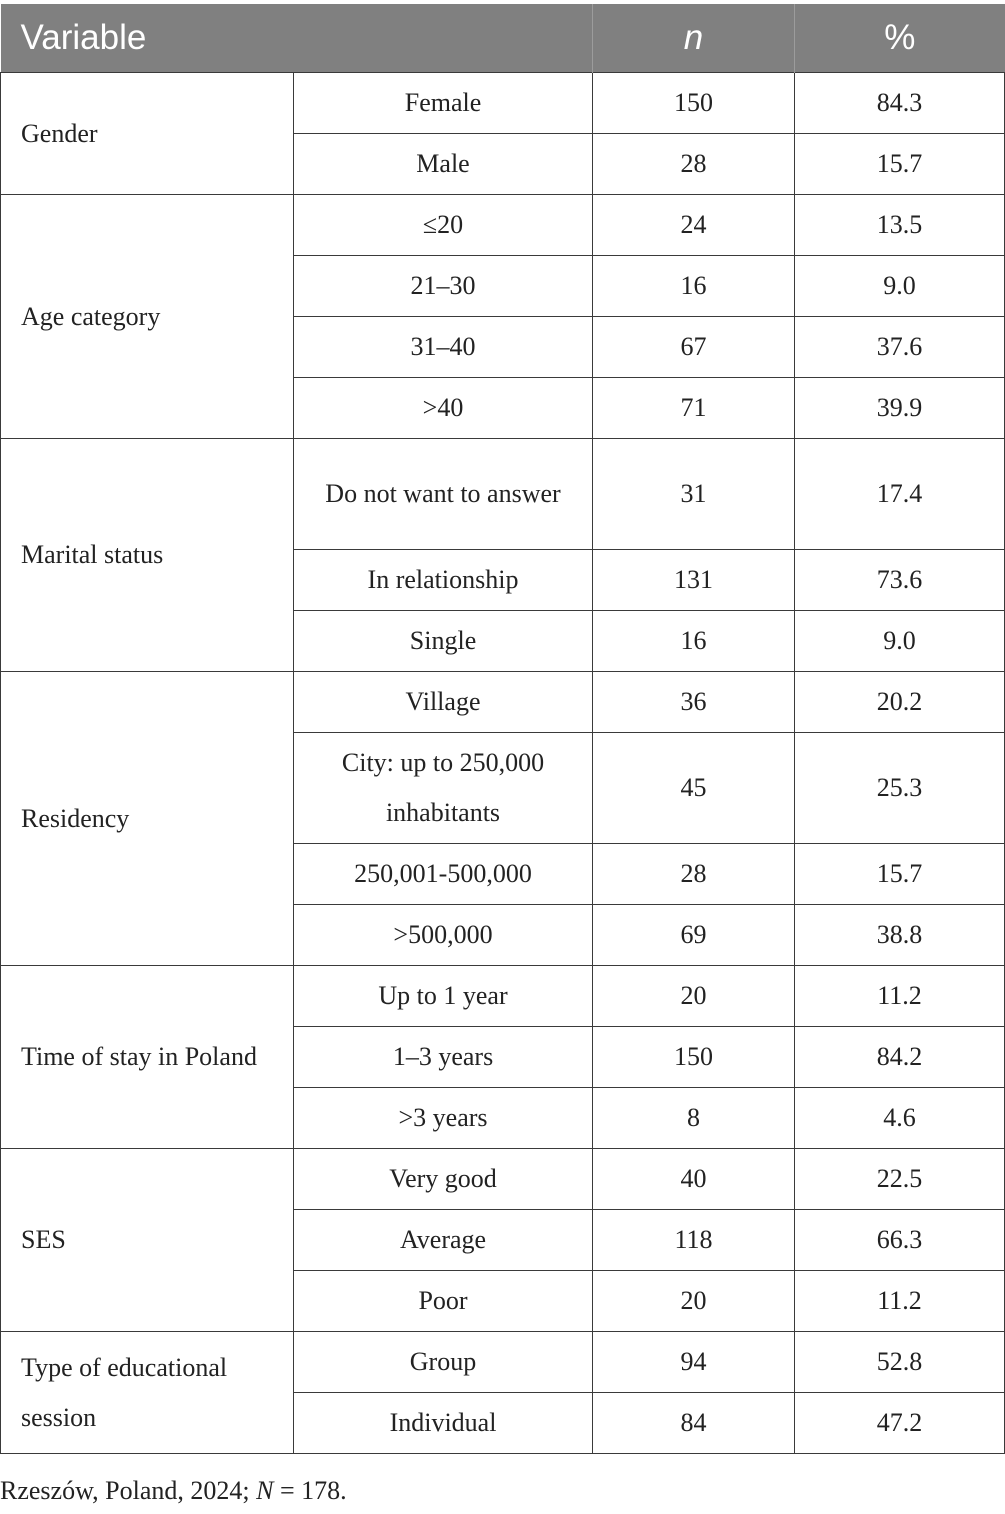 The image size is (1005, 1514). I want to click on variable-cell: Marital status, so click(147, 555).